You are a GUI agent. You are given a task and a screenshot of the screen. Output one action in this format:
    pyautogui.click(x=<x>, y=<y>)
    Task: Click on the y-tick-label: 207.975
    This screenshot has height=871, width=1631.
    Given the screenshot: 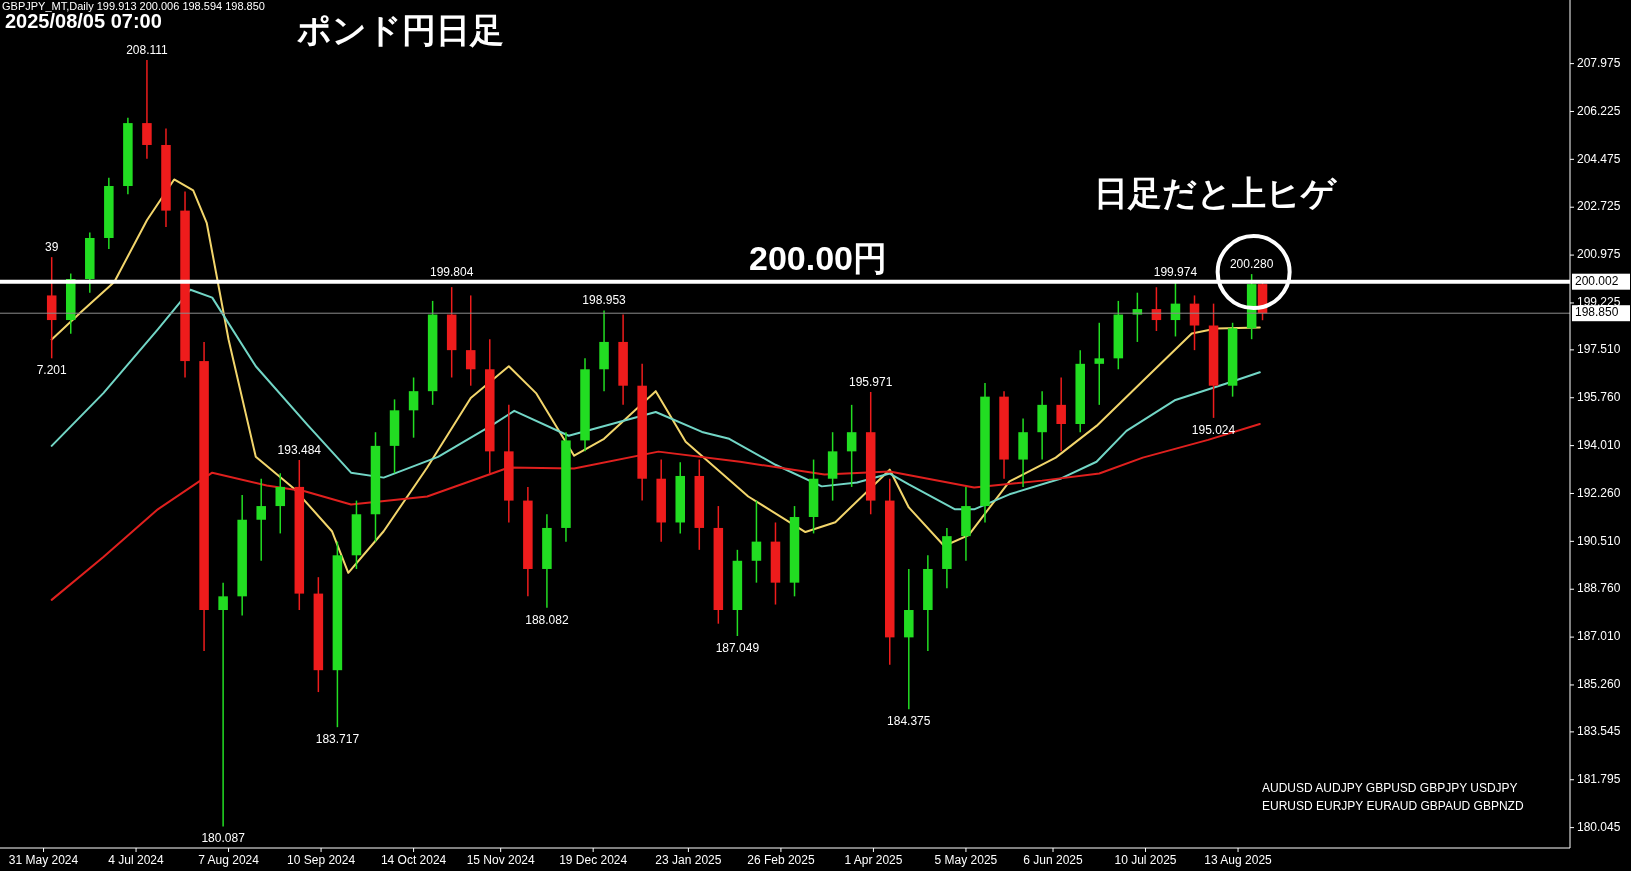 What is the action you would take?
    pyautogui.click(x=1599, y=62)
    